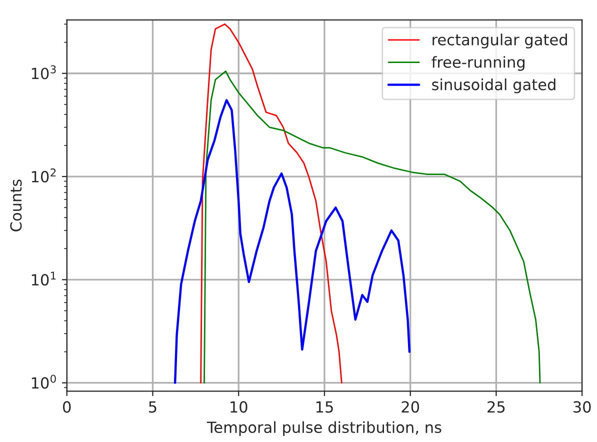 The image size is (597, 442). What do you see at coordinates (44, 72) in the screenshot?
I see `y-tick-label: 10$^{3}$` at bounding box center [44, 72].